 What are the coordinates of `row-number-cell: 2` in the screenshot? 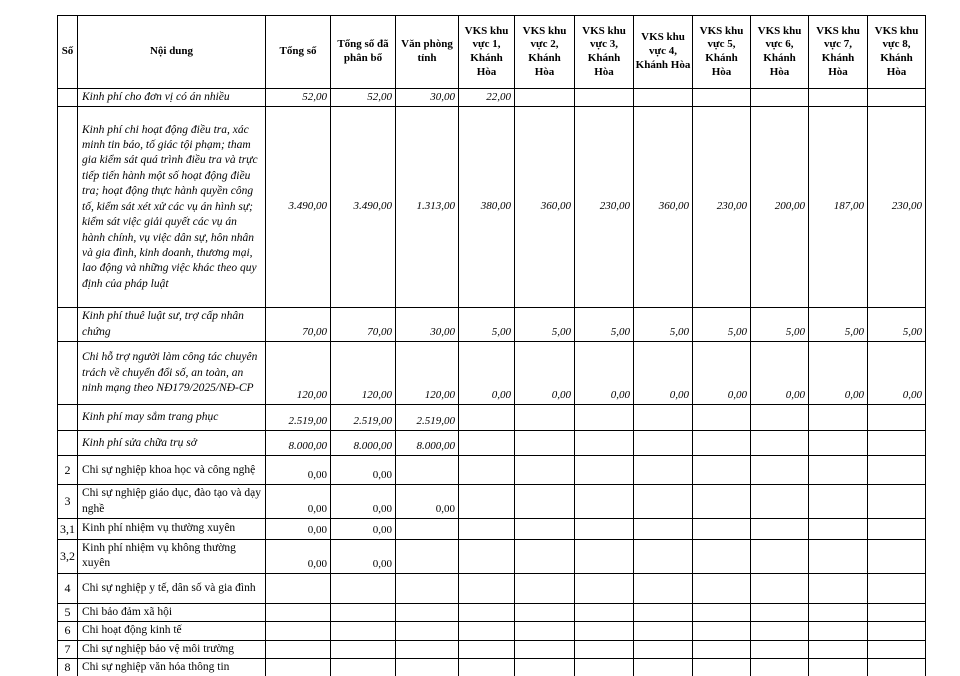 It's located at (67, 470).